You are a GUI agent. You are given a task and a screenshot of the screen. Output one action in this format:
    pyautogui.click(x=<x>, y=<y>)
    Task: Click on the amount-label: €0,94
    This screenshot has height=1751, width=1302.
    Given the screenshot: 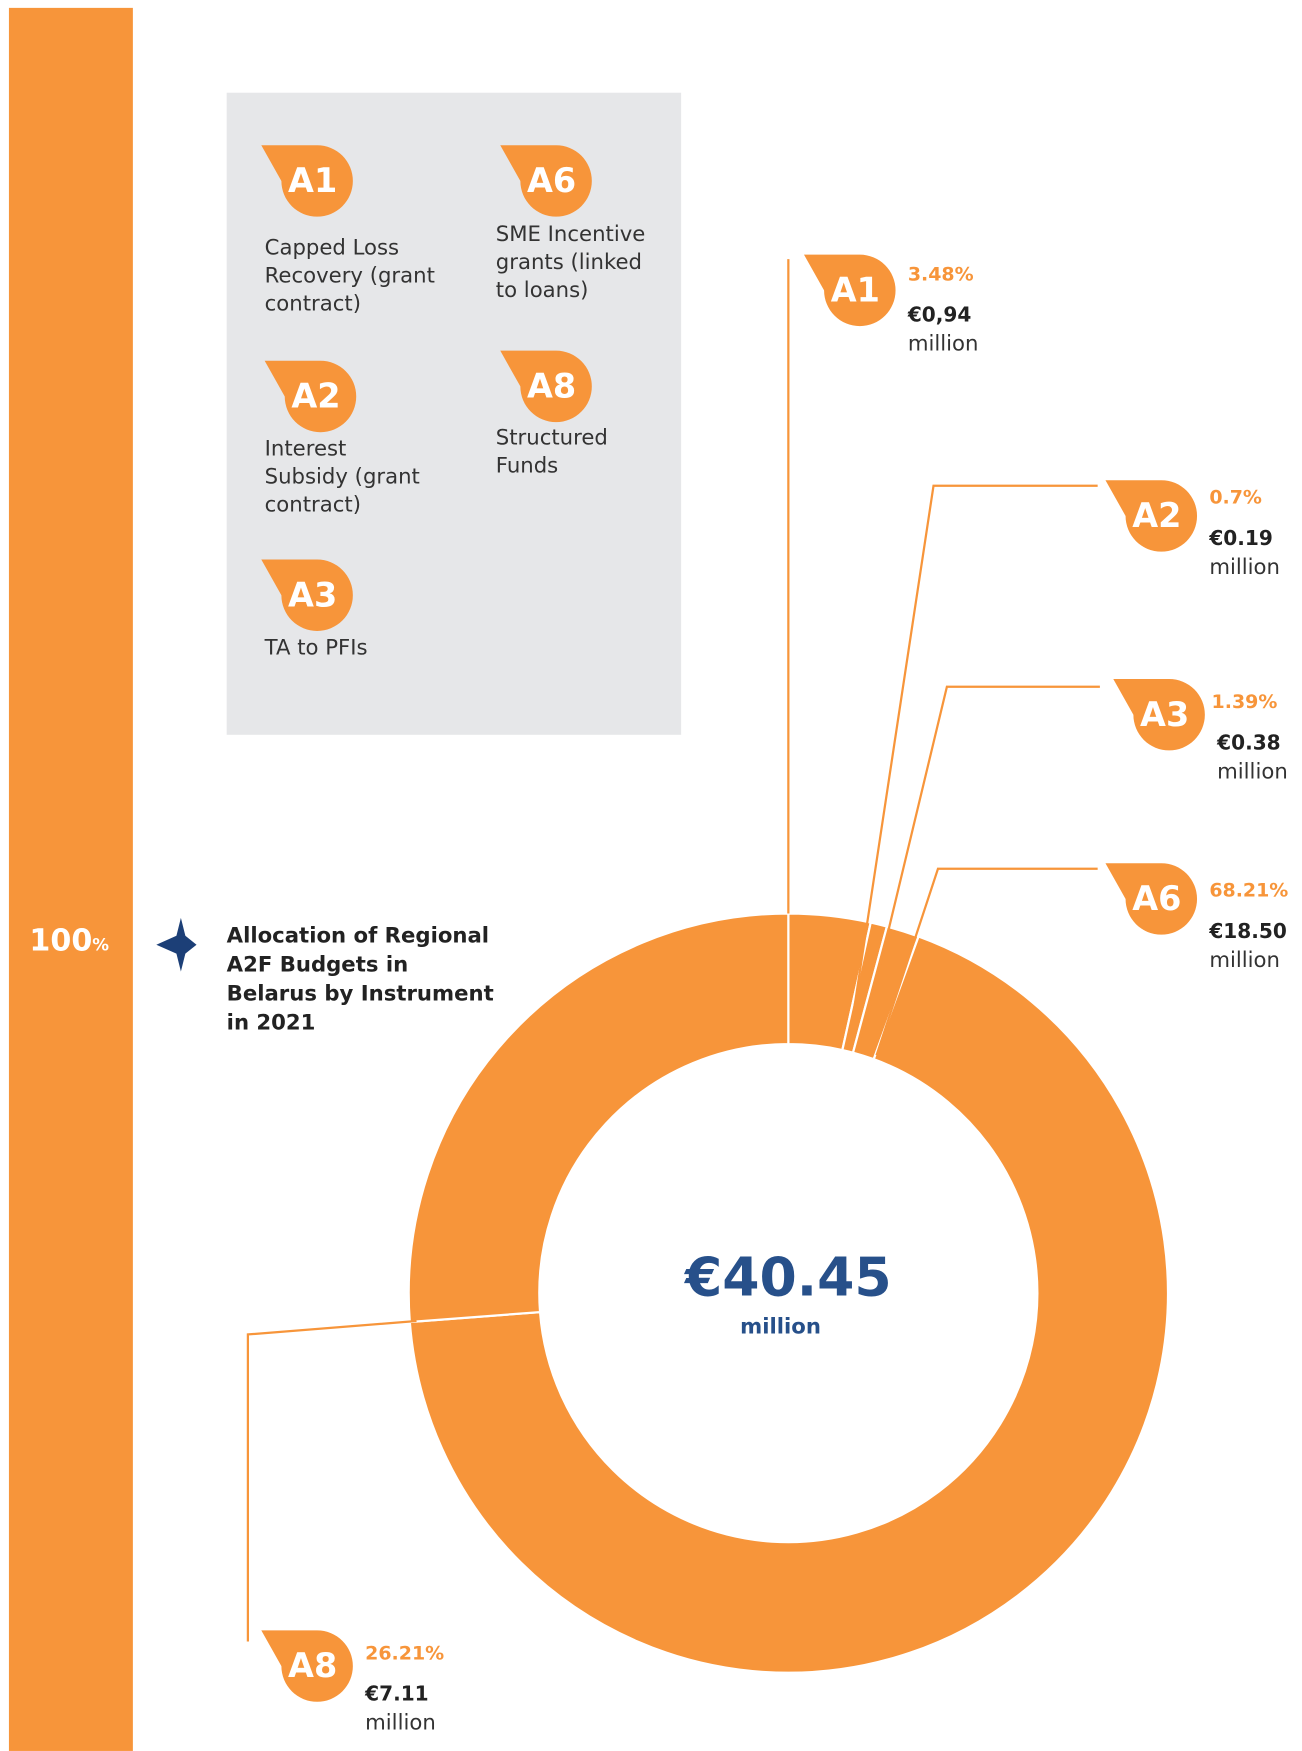 What is the action you would take?
    pyautogui.click(x=939, y=315)
    